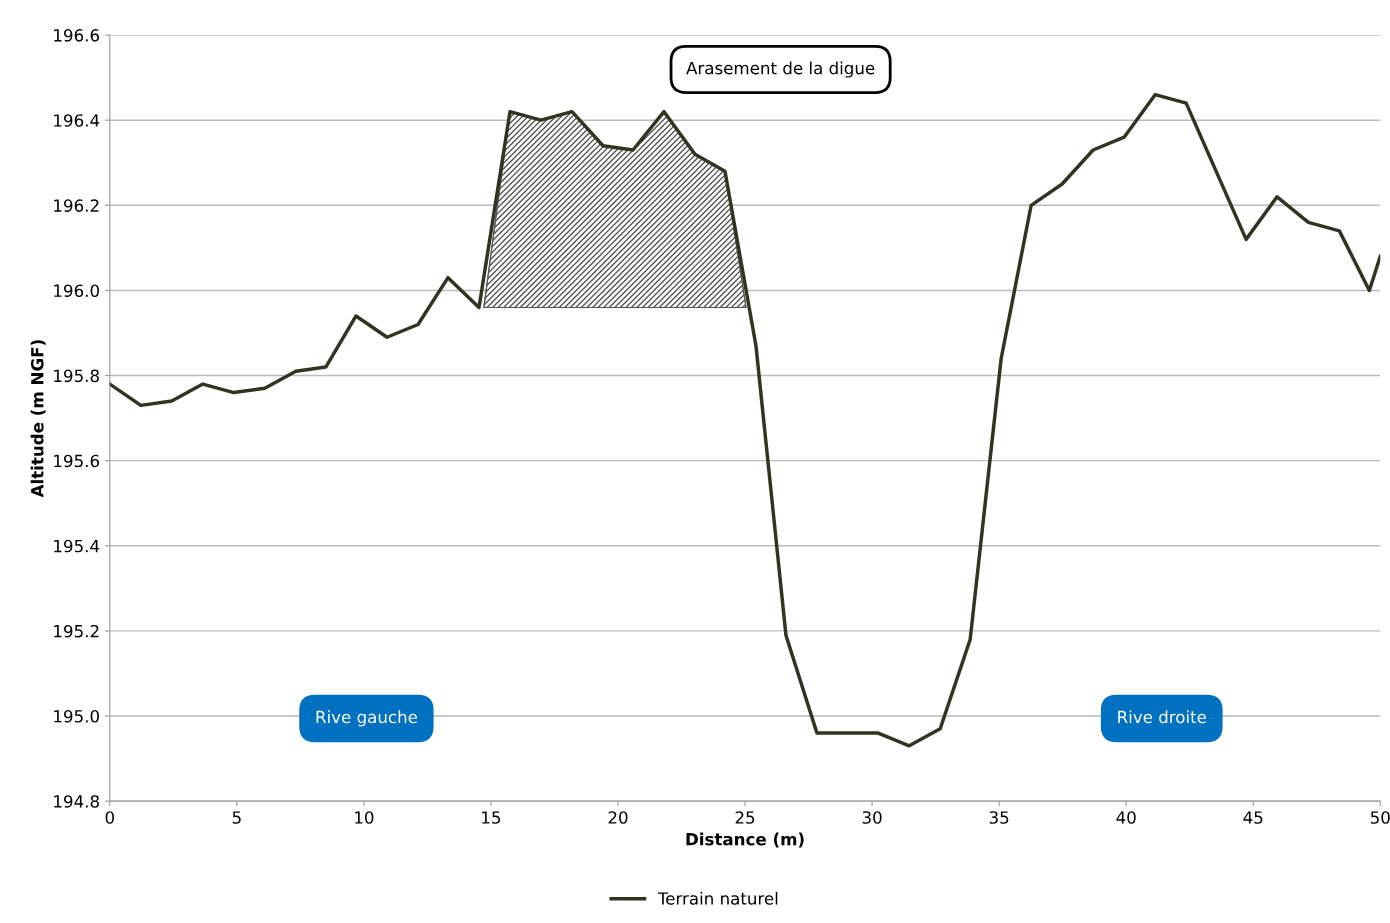 Image resolution: width=1390 pixels, height=923 pixels. What do you see at coordinates (618, 817) in the screenshot?
I see `x-tick-label: 20` at bounding box center [618, 817].